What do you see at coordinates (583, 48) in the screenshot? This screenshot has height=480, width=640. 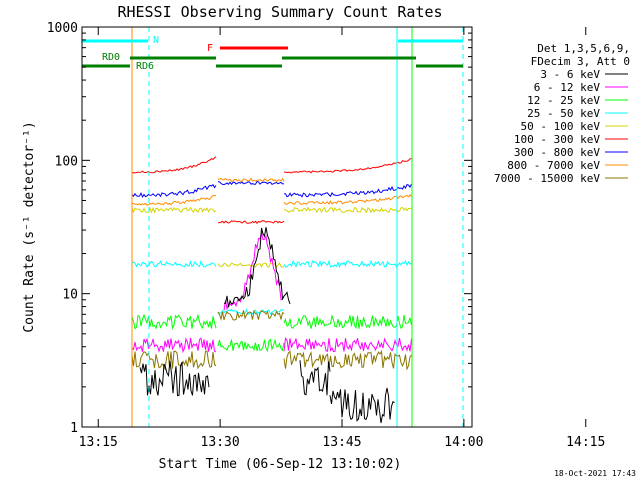 I see `legend-header: Det 1,3,5,6,9,` at bounding box center [583, 48].